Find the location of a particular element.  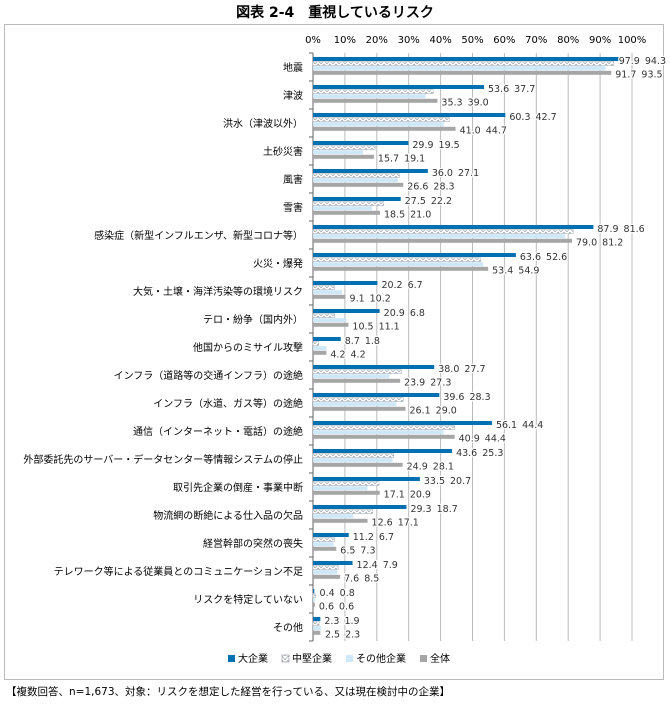

x-tick-label: 100% is located at coordinates (632, 40).